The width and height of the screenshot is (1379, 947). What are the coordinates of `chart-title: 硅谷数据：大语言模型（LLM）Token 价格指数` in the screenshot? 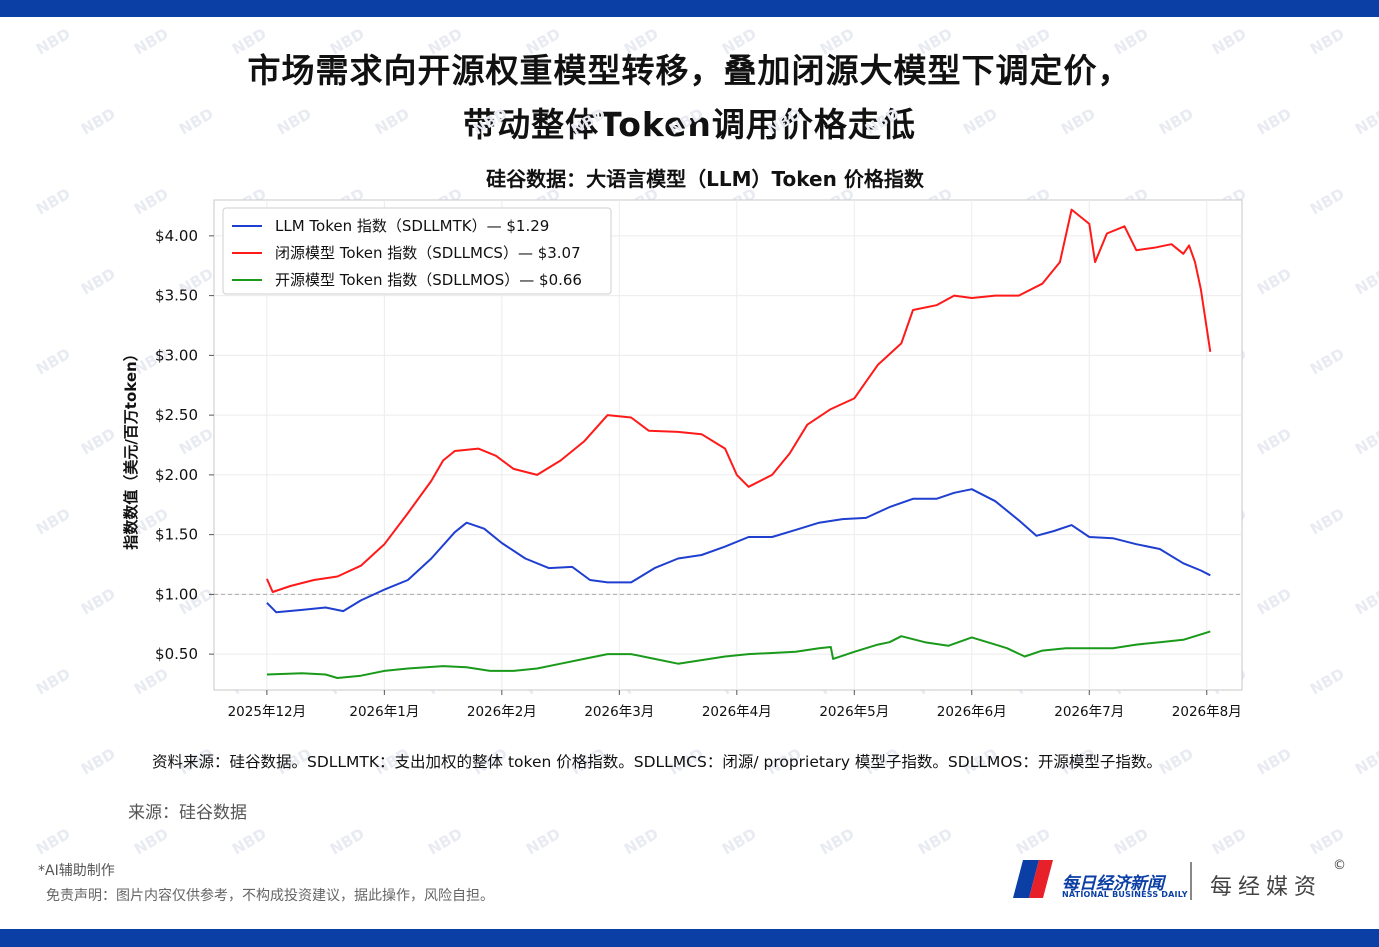 It's located at (705, 179).